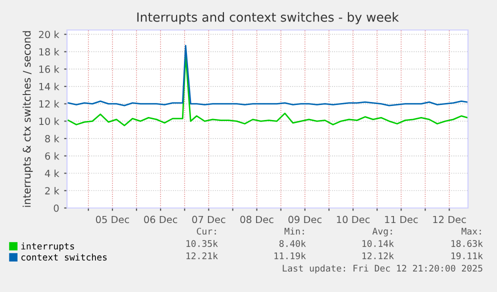 The image size is (497, 292). Describe the element at coordinates (209, 220) in the screenshot. I see `x-tick-label: 07 Dec` at that location.